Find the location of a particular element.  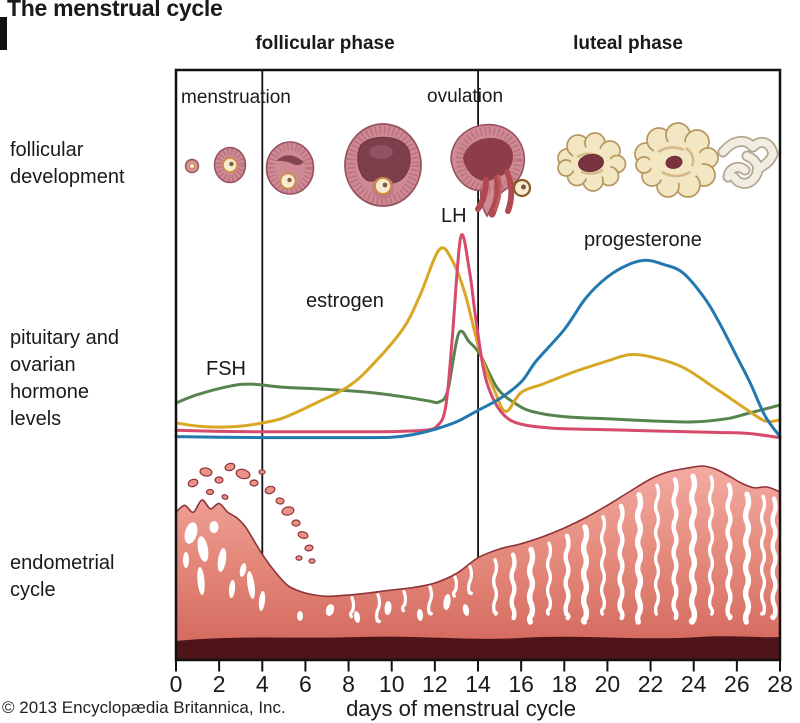

progesterone-curve-label: progesterone is located at coordinates (643, 240).